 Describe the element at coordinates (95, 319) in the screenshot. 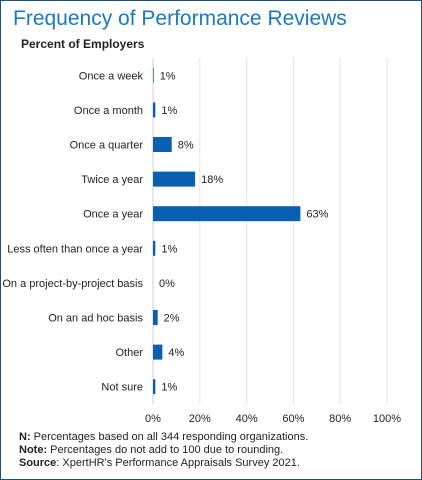

I see `category-label: On an ad hoc basis` at that location.